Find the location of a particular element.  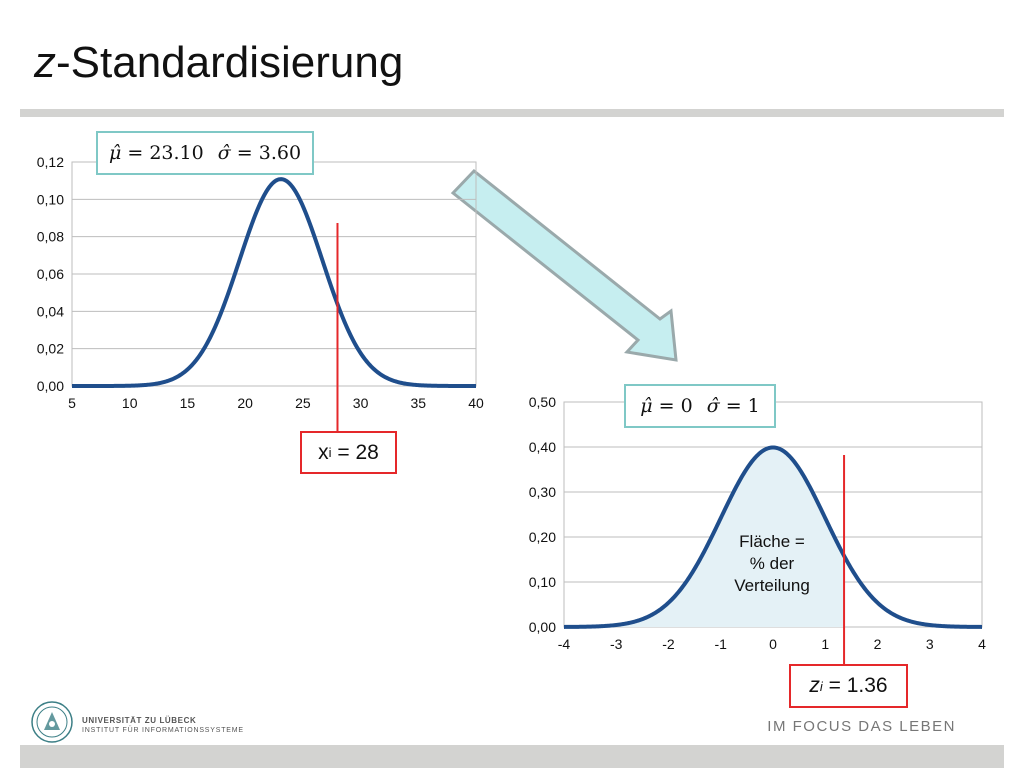

sigma-value: = 1 is located at coordinates (742, 406).